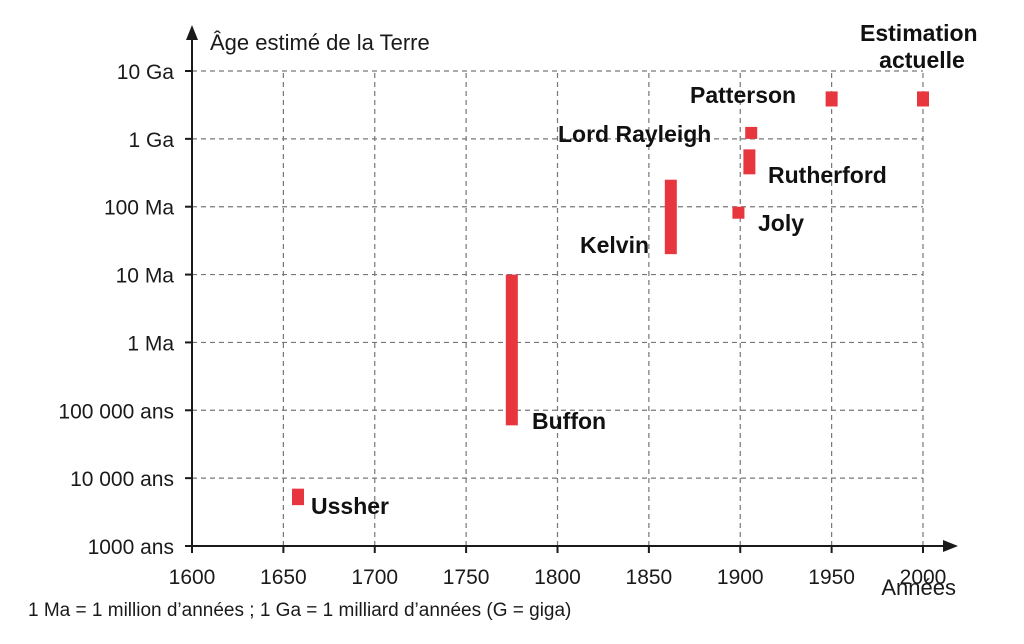  I want to click on x-tick-label: 1700, so click(374, 577).